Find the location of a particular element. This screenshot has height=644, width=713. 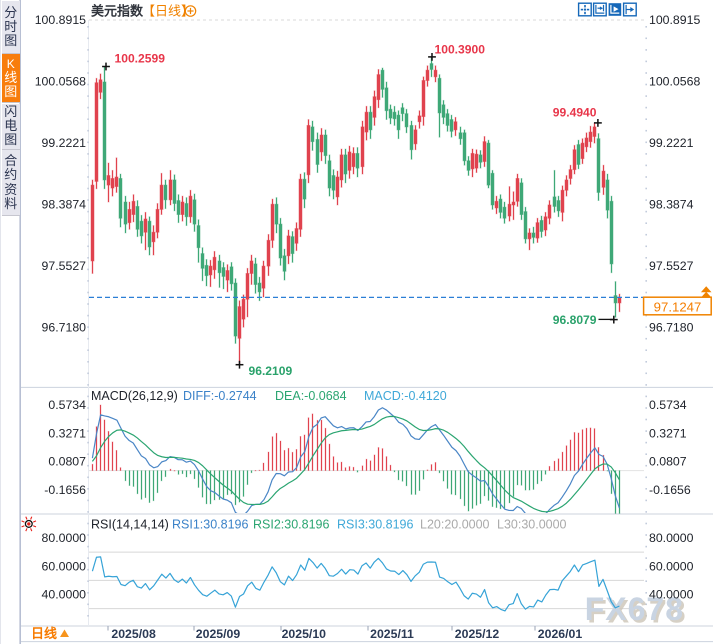

svg-text: 2025/10 is located at coordinates (304, 634).